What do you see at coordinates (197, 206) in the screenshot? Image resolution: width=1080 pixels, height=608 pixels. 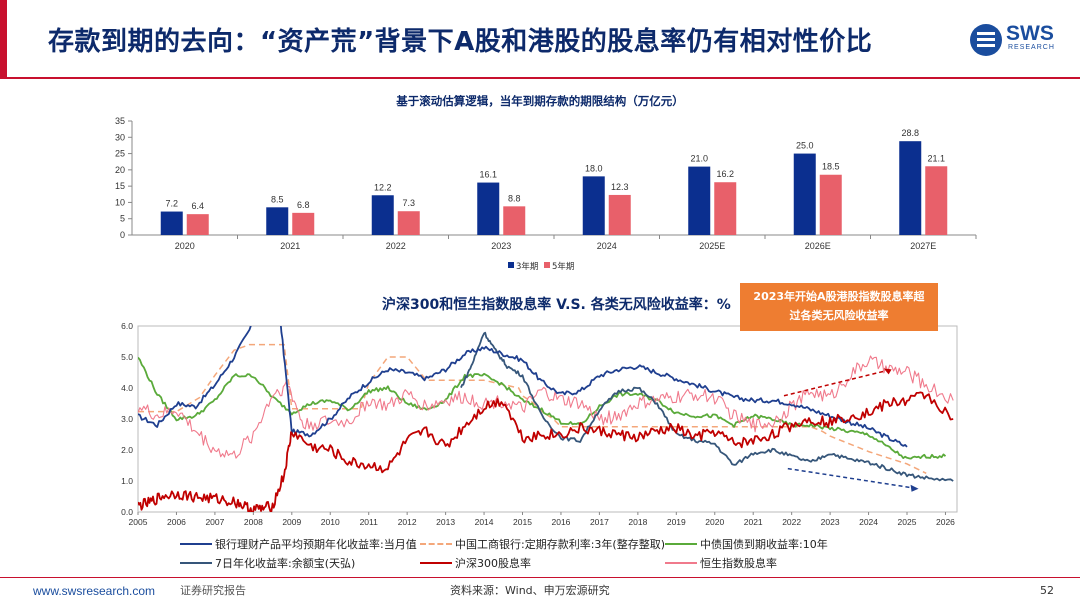 I see `bar-value-label: 6.4` at bounding box center [197, 206].